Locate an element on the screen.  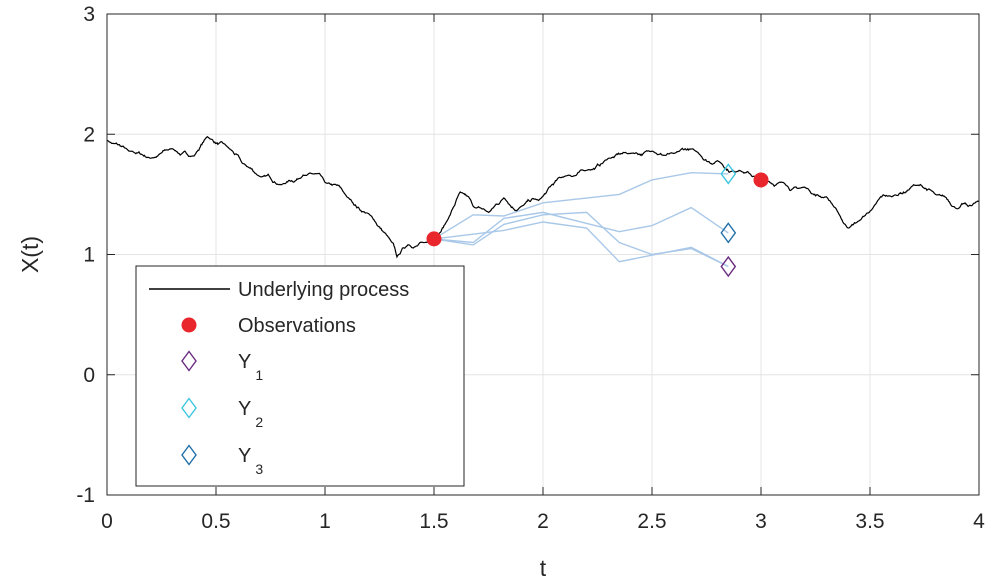
x-tick-label: 0 is located at coordinates (107, 521).